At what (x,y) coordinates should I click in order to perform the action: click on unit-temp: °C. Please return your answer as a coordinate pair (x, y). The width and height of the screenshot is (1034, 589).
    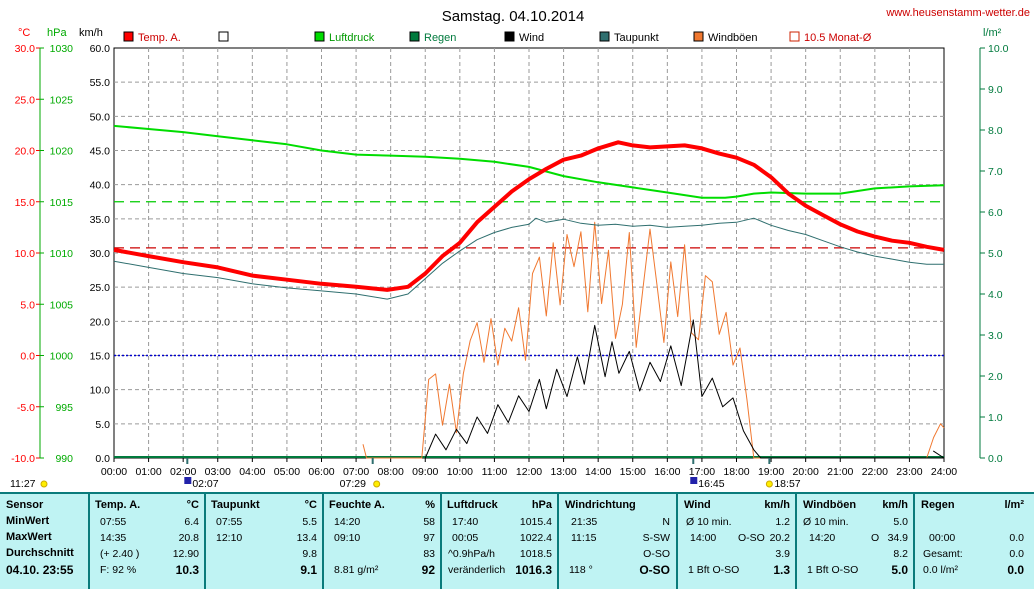
    Looking at the image, I should click on (24, 33).